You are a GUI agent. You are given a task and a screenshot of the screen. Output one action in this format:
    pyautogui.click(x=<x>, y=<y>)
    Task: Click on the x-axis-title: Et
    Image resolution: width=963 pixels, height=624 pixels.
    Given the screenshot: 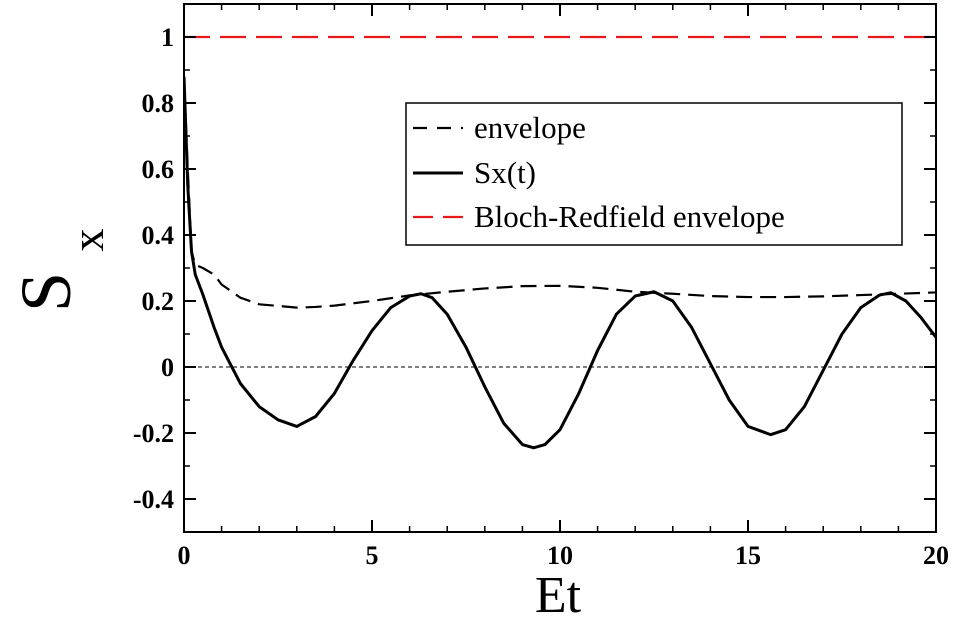 What is the action you would take?
    pyautogui.click(x=558, y=595)
    